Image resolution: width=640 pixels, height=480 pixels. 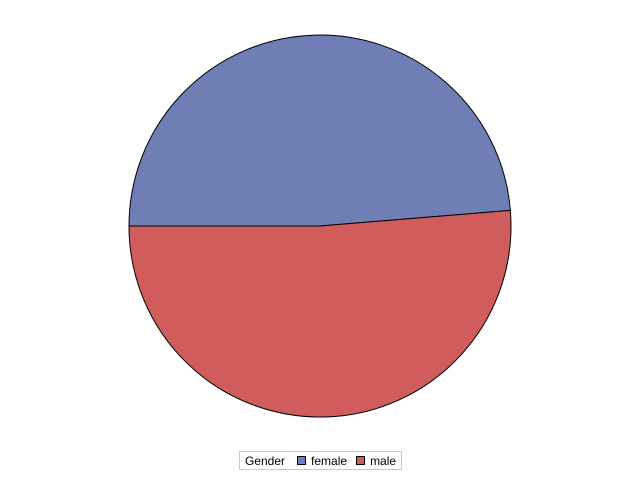 I want to click on legend-label-female: female, so click(x=329, y=460).